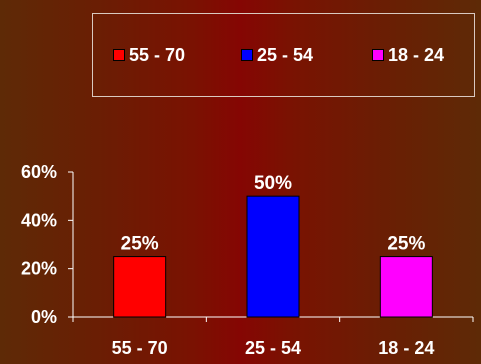 This screenshot has width=481, height=364. Describe the element at coordinates (273, 348) in the screenshot. I see `x-tick-label: 25 - 54` at that location.